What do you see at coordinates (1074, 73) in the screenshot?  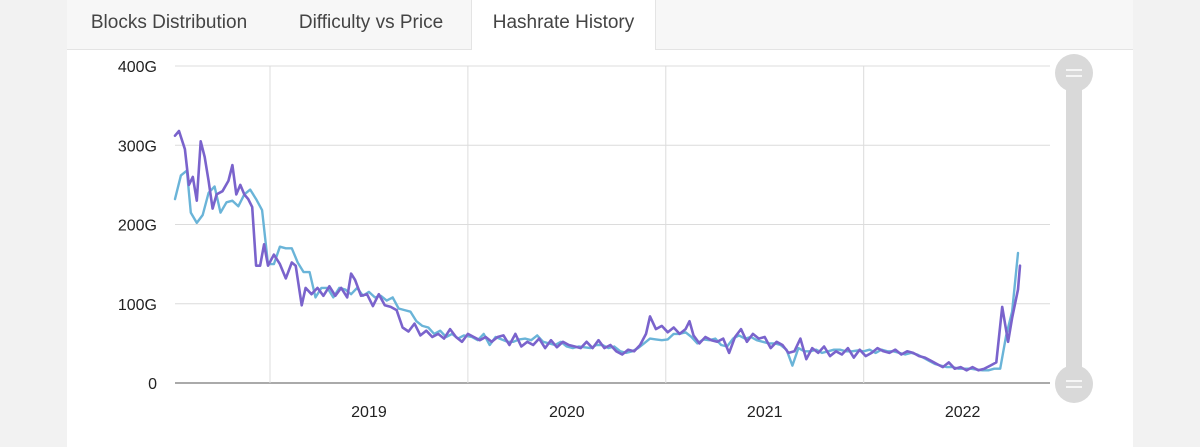 I see `scrollbar-top-handle` at bounding box center [1074, 73].